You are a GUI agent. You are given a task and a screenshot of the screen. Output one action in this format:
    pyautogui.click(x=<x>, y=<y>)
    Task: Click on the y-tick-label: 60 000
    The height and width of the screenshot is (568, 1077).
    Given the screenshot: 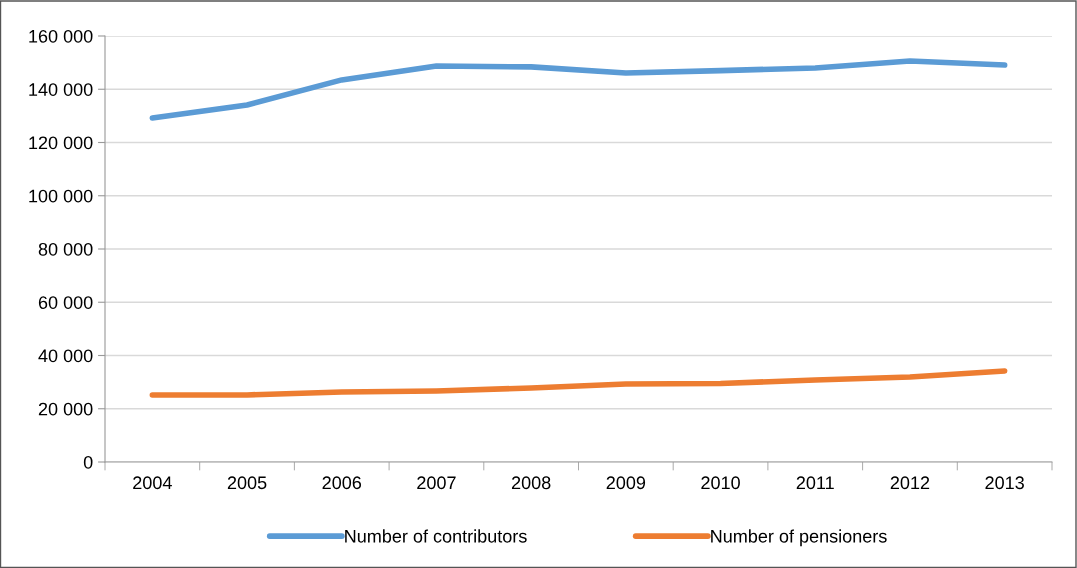 What is the action you would take?
    pyautogui.click(x=65, y=302)
    